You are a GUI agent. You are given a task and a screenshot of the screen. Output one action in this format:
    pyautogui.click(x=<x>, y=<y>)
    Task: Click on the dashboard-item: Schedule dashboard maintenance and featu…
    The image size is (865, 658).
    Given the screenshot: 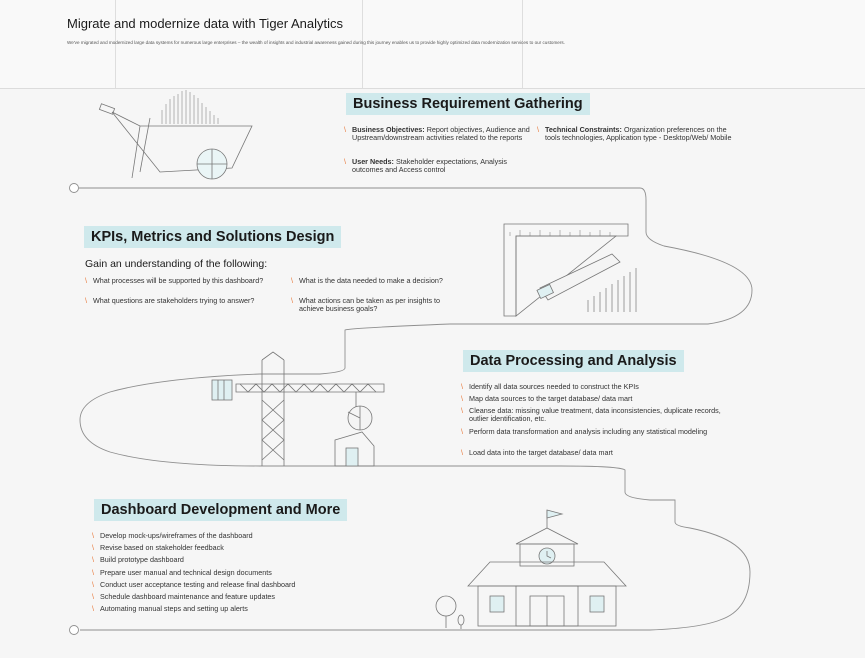 What is the action you would take?
    pyautogui.click(x=246, y=596)
    